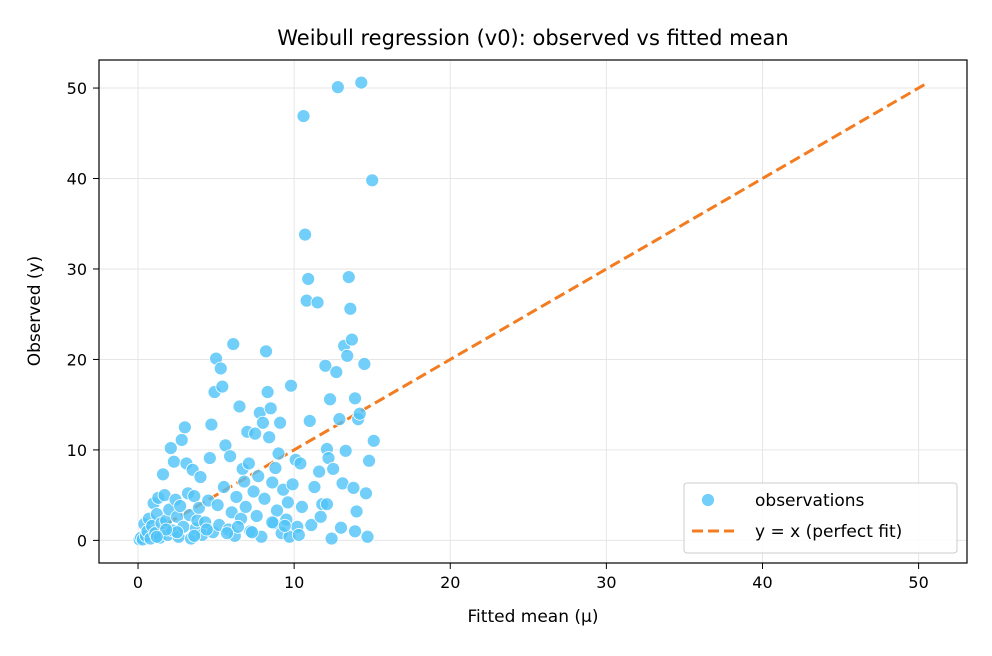 The height and width of the screenshot is (656, 992). I want to click on legend-box, so click(820, 518).